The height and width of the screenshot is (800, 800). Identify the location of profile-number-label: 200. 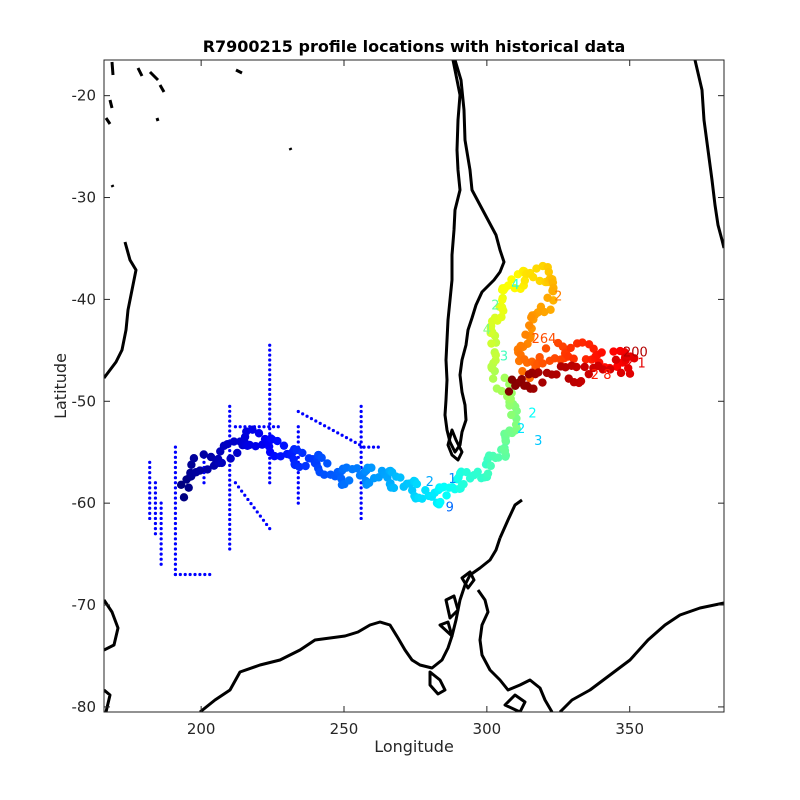
(635, 352).